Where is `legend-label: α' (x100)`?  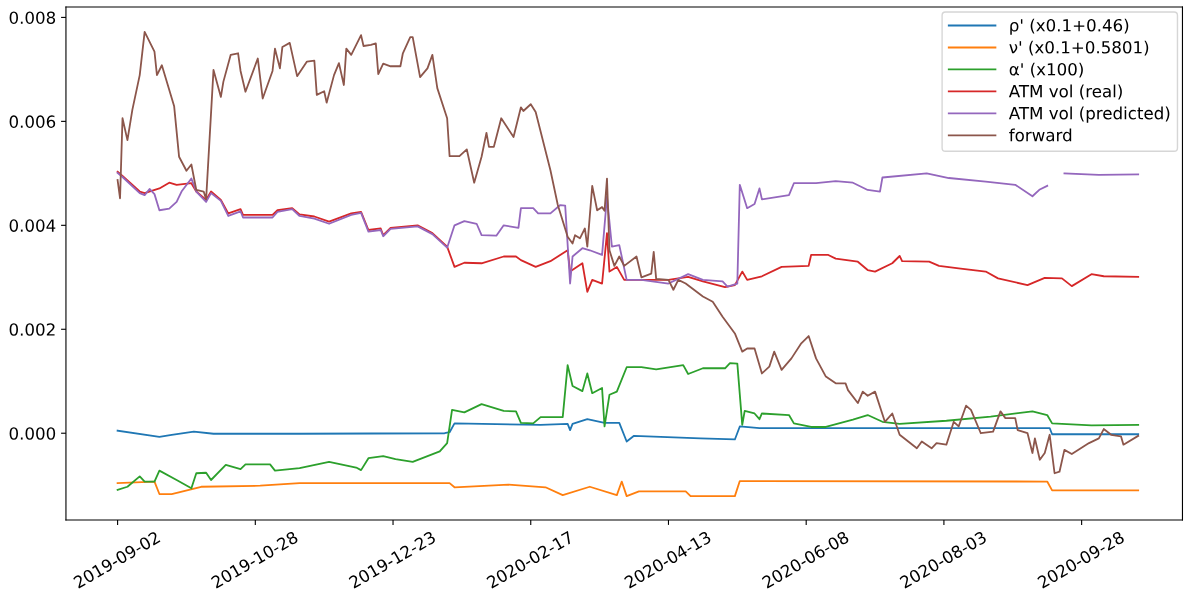 legend-label: α' (x100) is located at coordinates (1046, 70).